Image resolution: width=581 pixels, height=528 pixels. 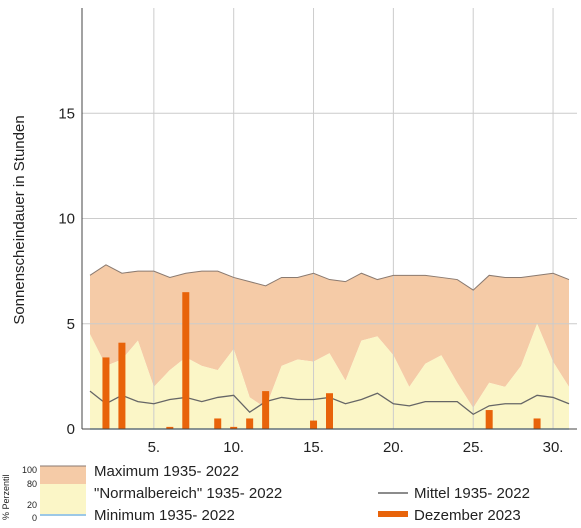 What do you see at coordinates (164, 515) in the screenshot?
I see `legend-label-minimum: Minimum 1935- 2022` at bounding box center [164, 515].